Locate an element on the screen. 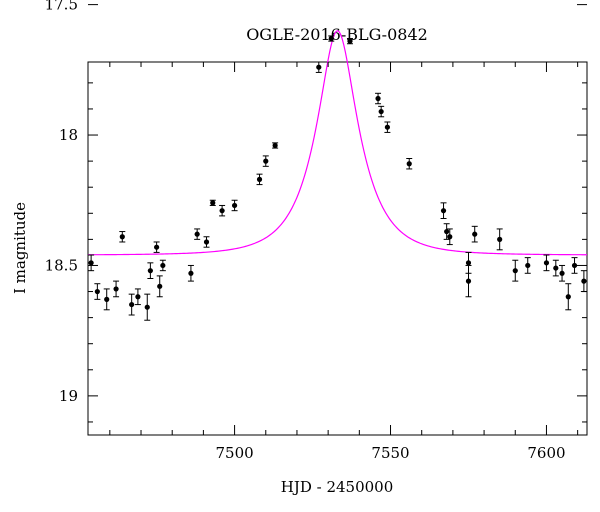 Image resolution: width=600 pixels, height=512 pixels. x-axis-label: HJD - 2450000 is located at coordinates (337, 487).